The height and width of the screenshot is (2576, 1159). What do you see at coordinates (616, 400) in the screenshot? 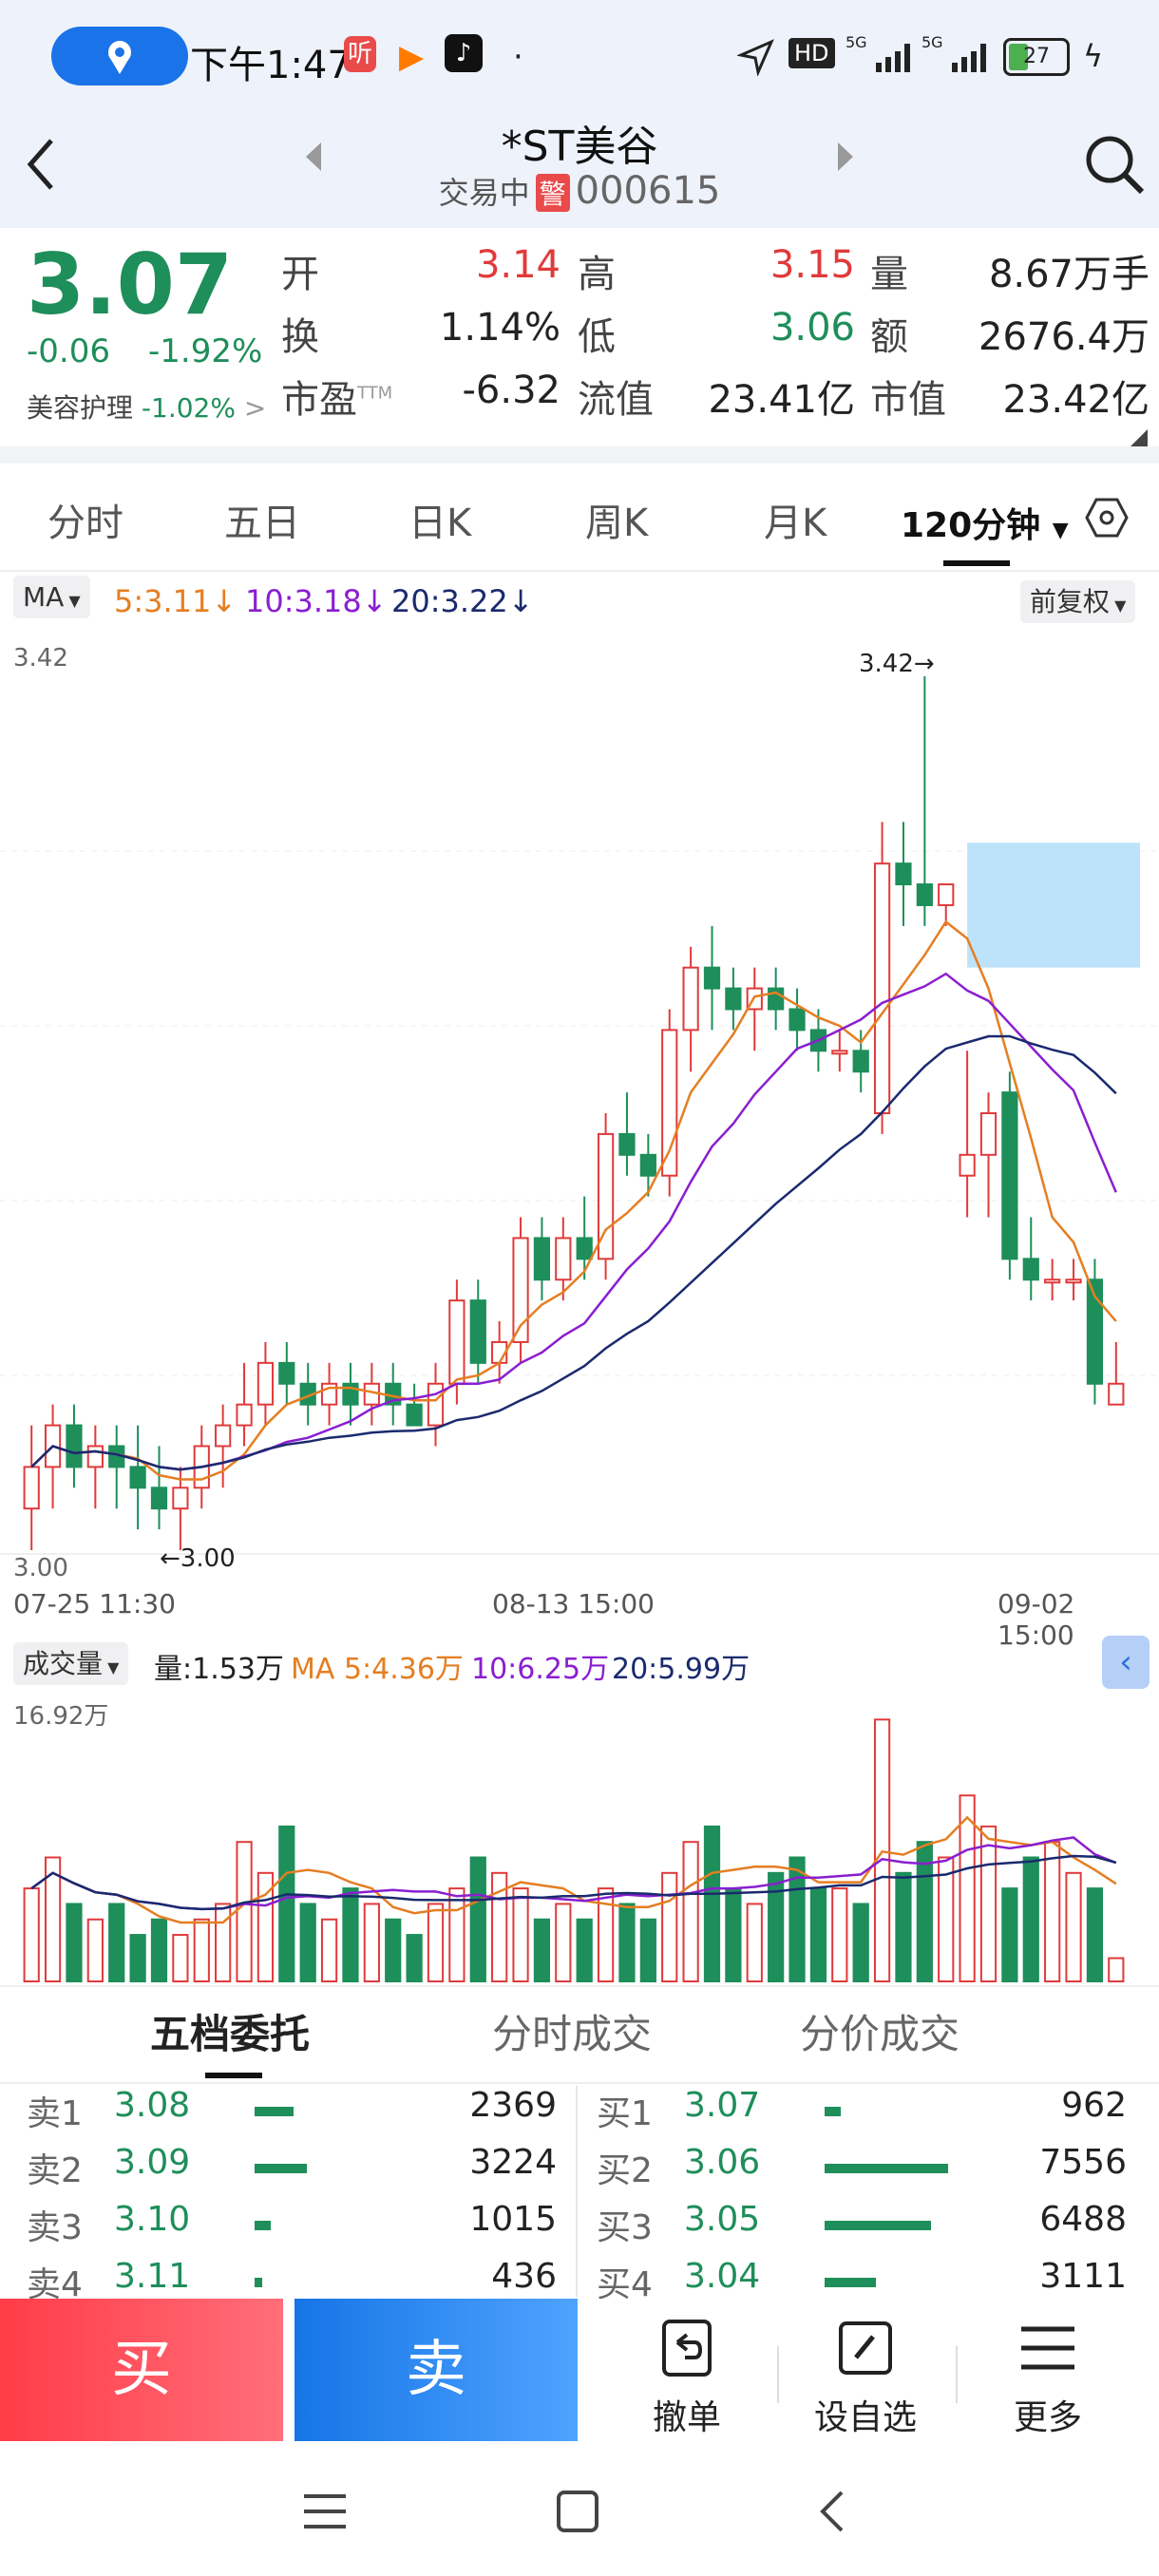
I see `float-cap-label: 流值` at bounding box center [616, 400].